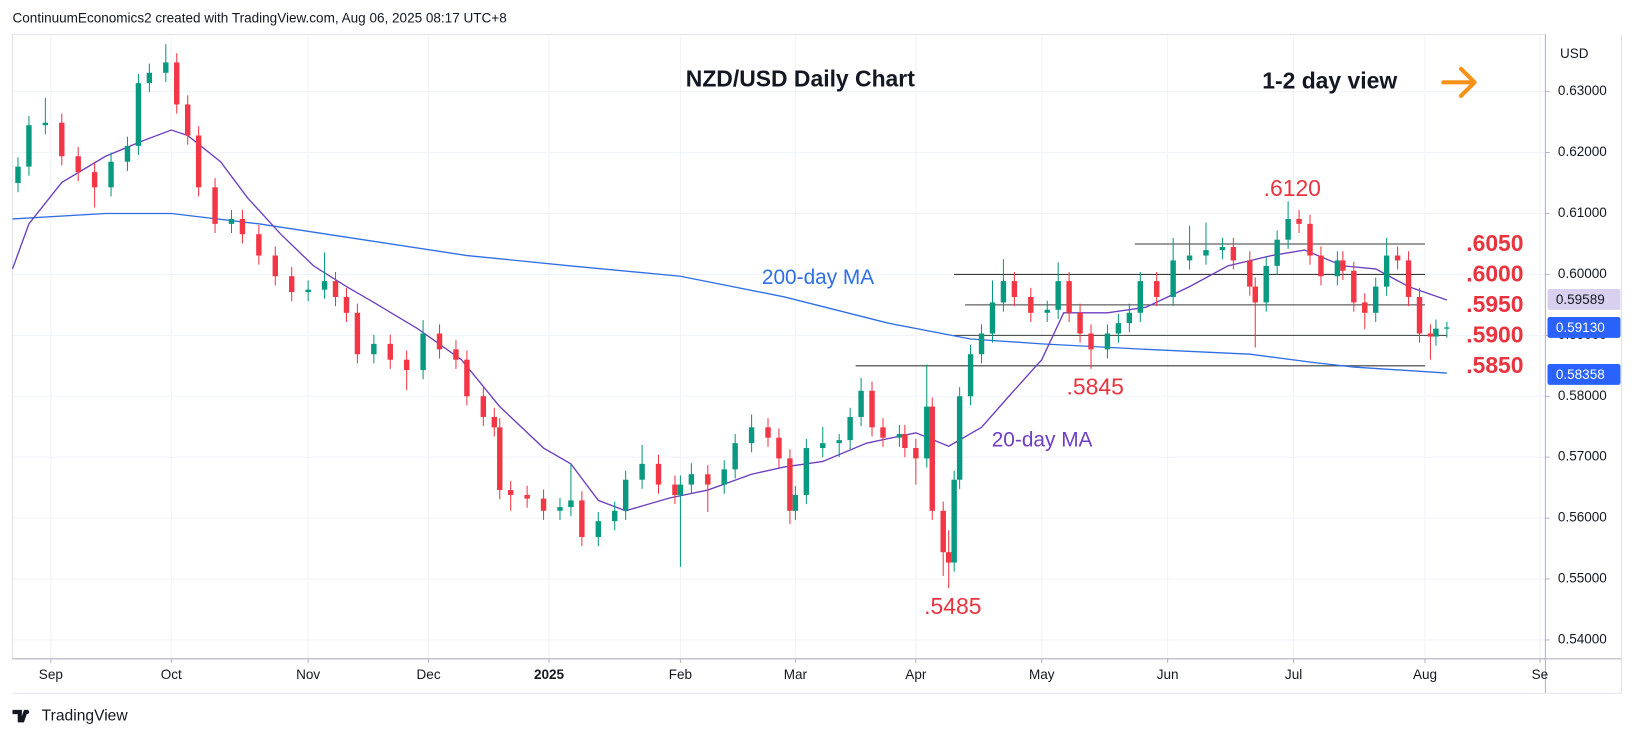 Image resolution: width=1634 pixels, height=737 pixels. I want to click on y-tick-label: 0.63000, so click(1582, 90).